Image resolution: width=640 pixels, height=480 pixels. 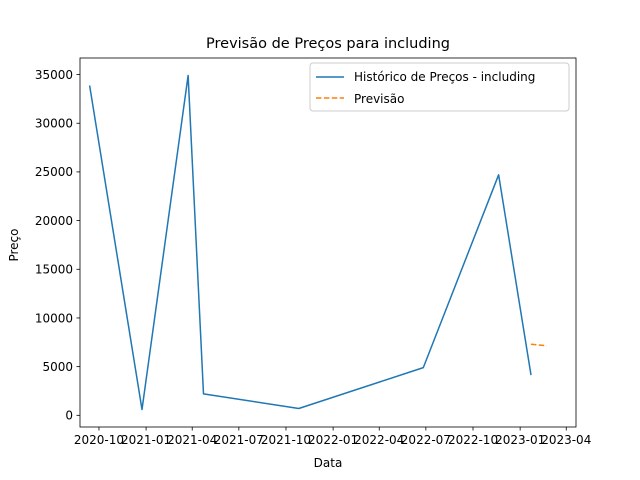 What do you see at coordinates (566, 440) in the screenshot?
I see `x-tick-label-10: 2023-04` at bounding box center [566, 440].